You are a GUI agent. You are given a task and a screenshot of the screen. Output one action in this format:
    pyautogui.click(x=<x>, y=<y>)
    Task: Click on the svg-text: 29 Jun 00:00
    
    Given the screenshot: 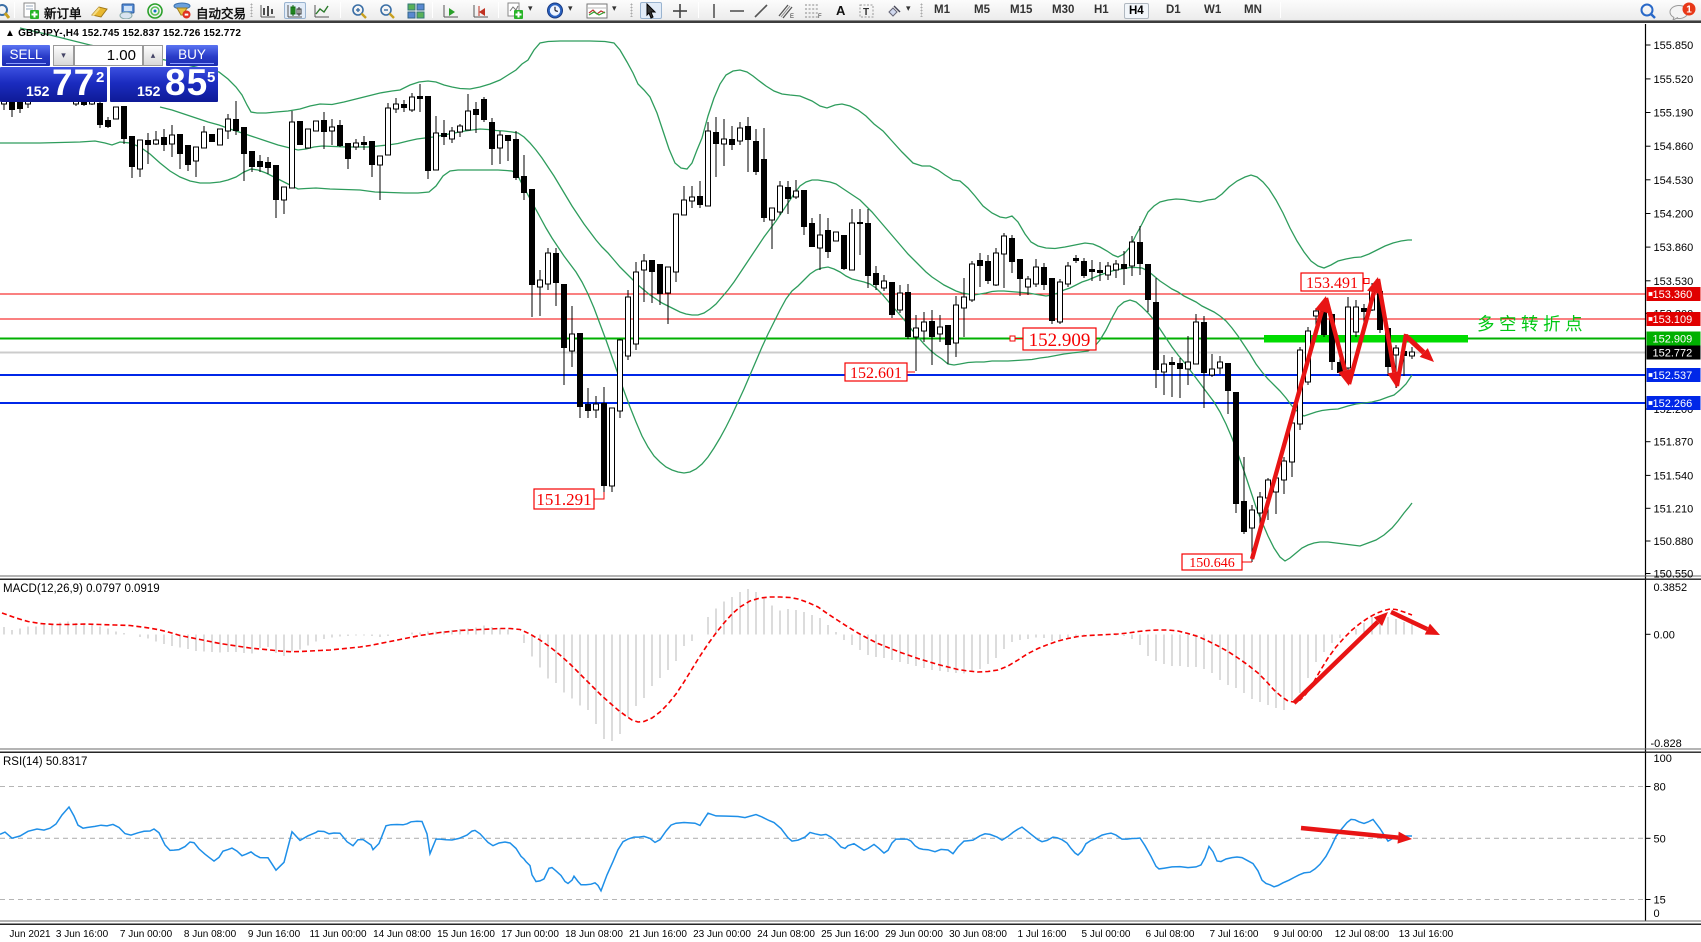 What is the action you would take?
    pyautogui.click(x=914, y=934)
    